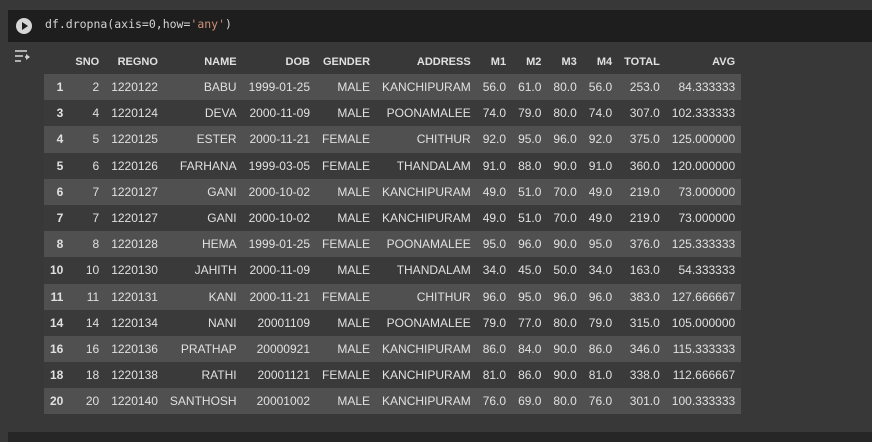  Describe the element at coordinates (283, 401) in the screenshot. I see `table-cell: 20001002` at that location.